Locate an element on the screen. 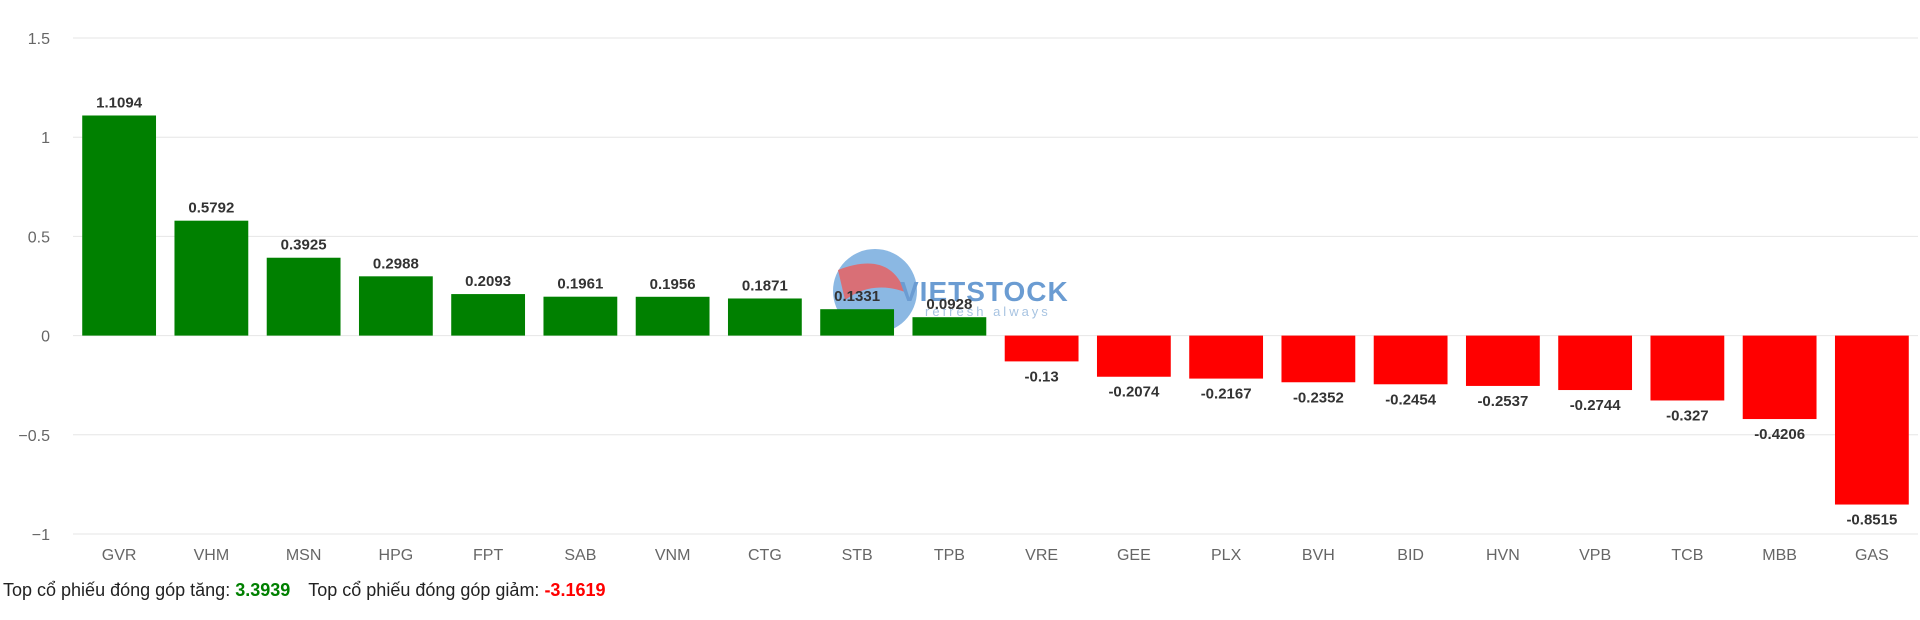 The height and width of the screenshot is (620, 1920). up-total-value: 3.3939 is located at coordinates (263, 590).